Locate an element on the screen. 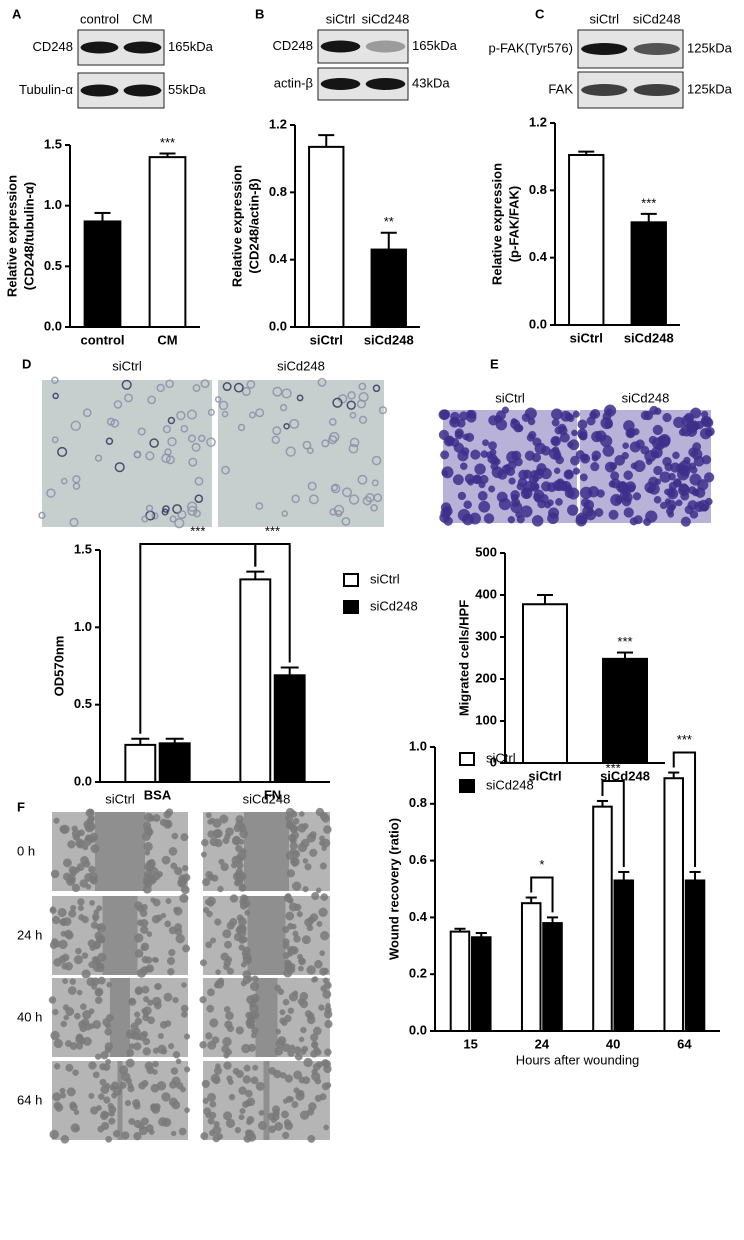 This screenshot has width=744, height=1240. micrograph is located at coordinates (509, 466).